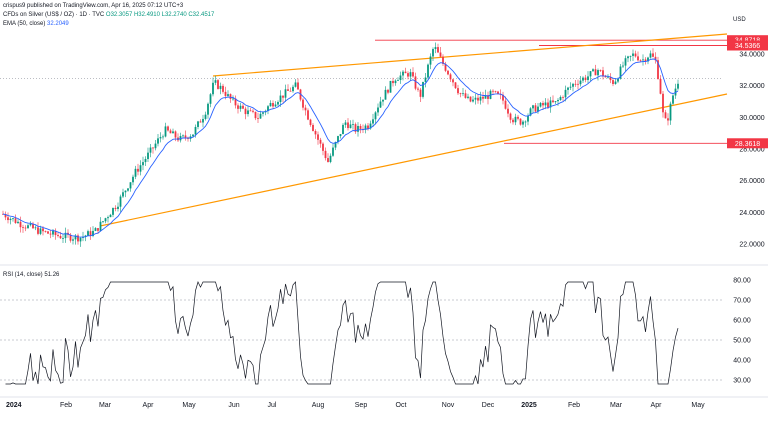 This screenshot has height=427, width=768. I want to click on price-level-badge-label: 28.3618, so click(747, 144).